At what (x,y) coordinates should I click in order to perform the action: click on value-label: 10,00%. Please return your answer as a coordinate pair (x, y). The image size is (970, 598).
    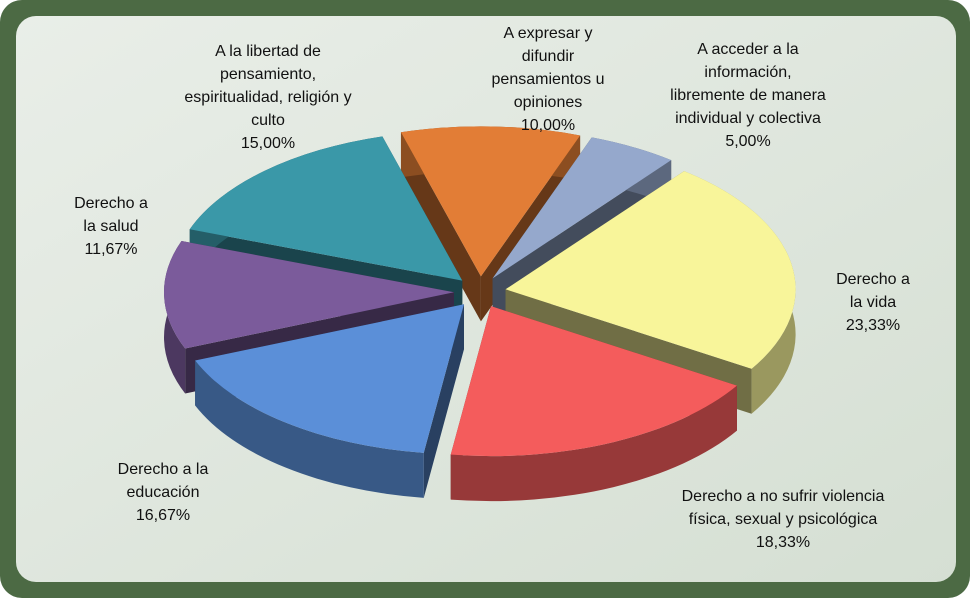
    Looking at the image, I should click on (548, 125).